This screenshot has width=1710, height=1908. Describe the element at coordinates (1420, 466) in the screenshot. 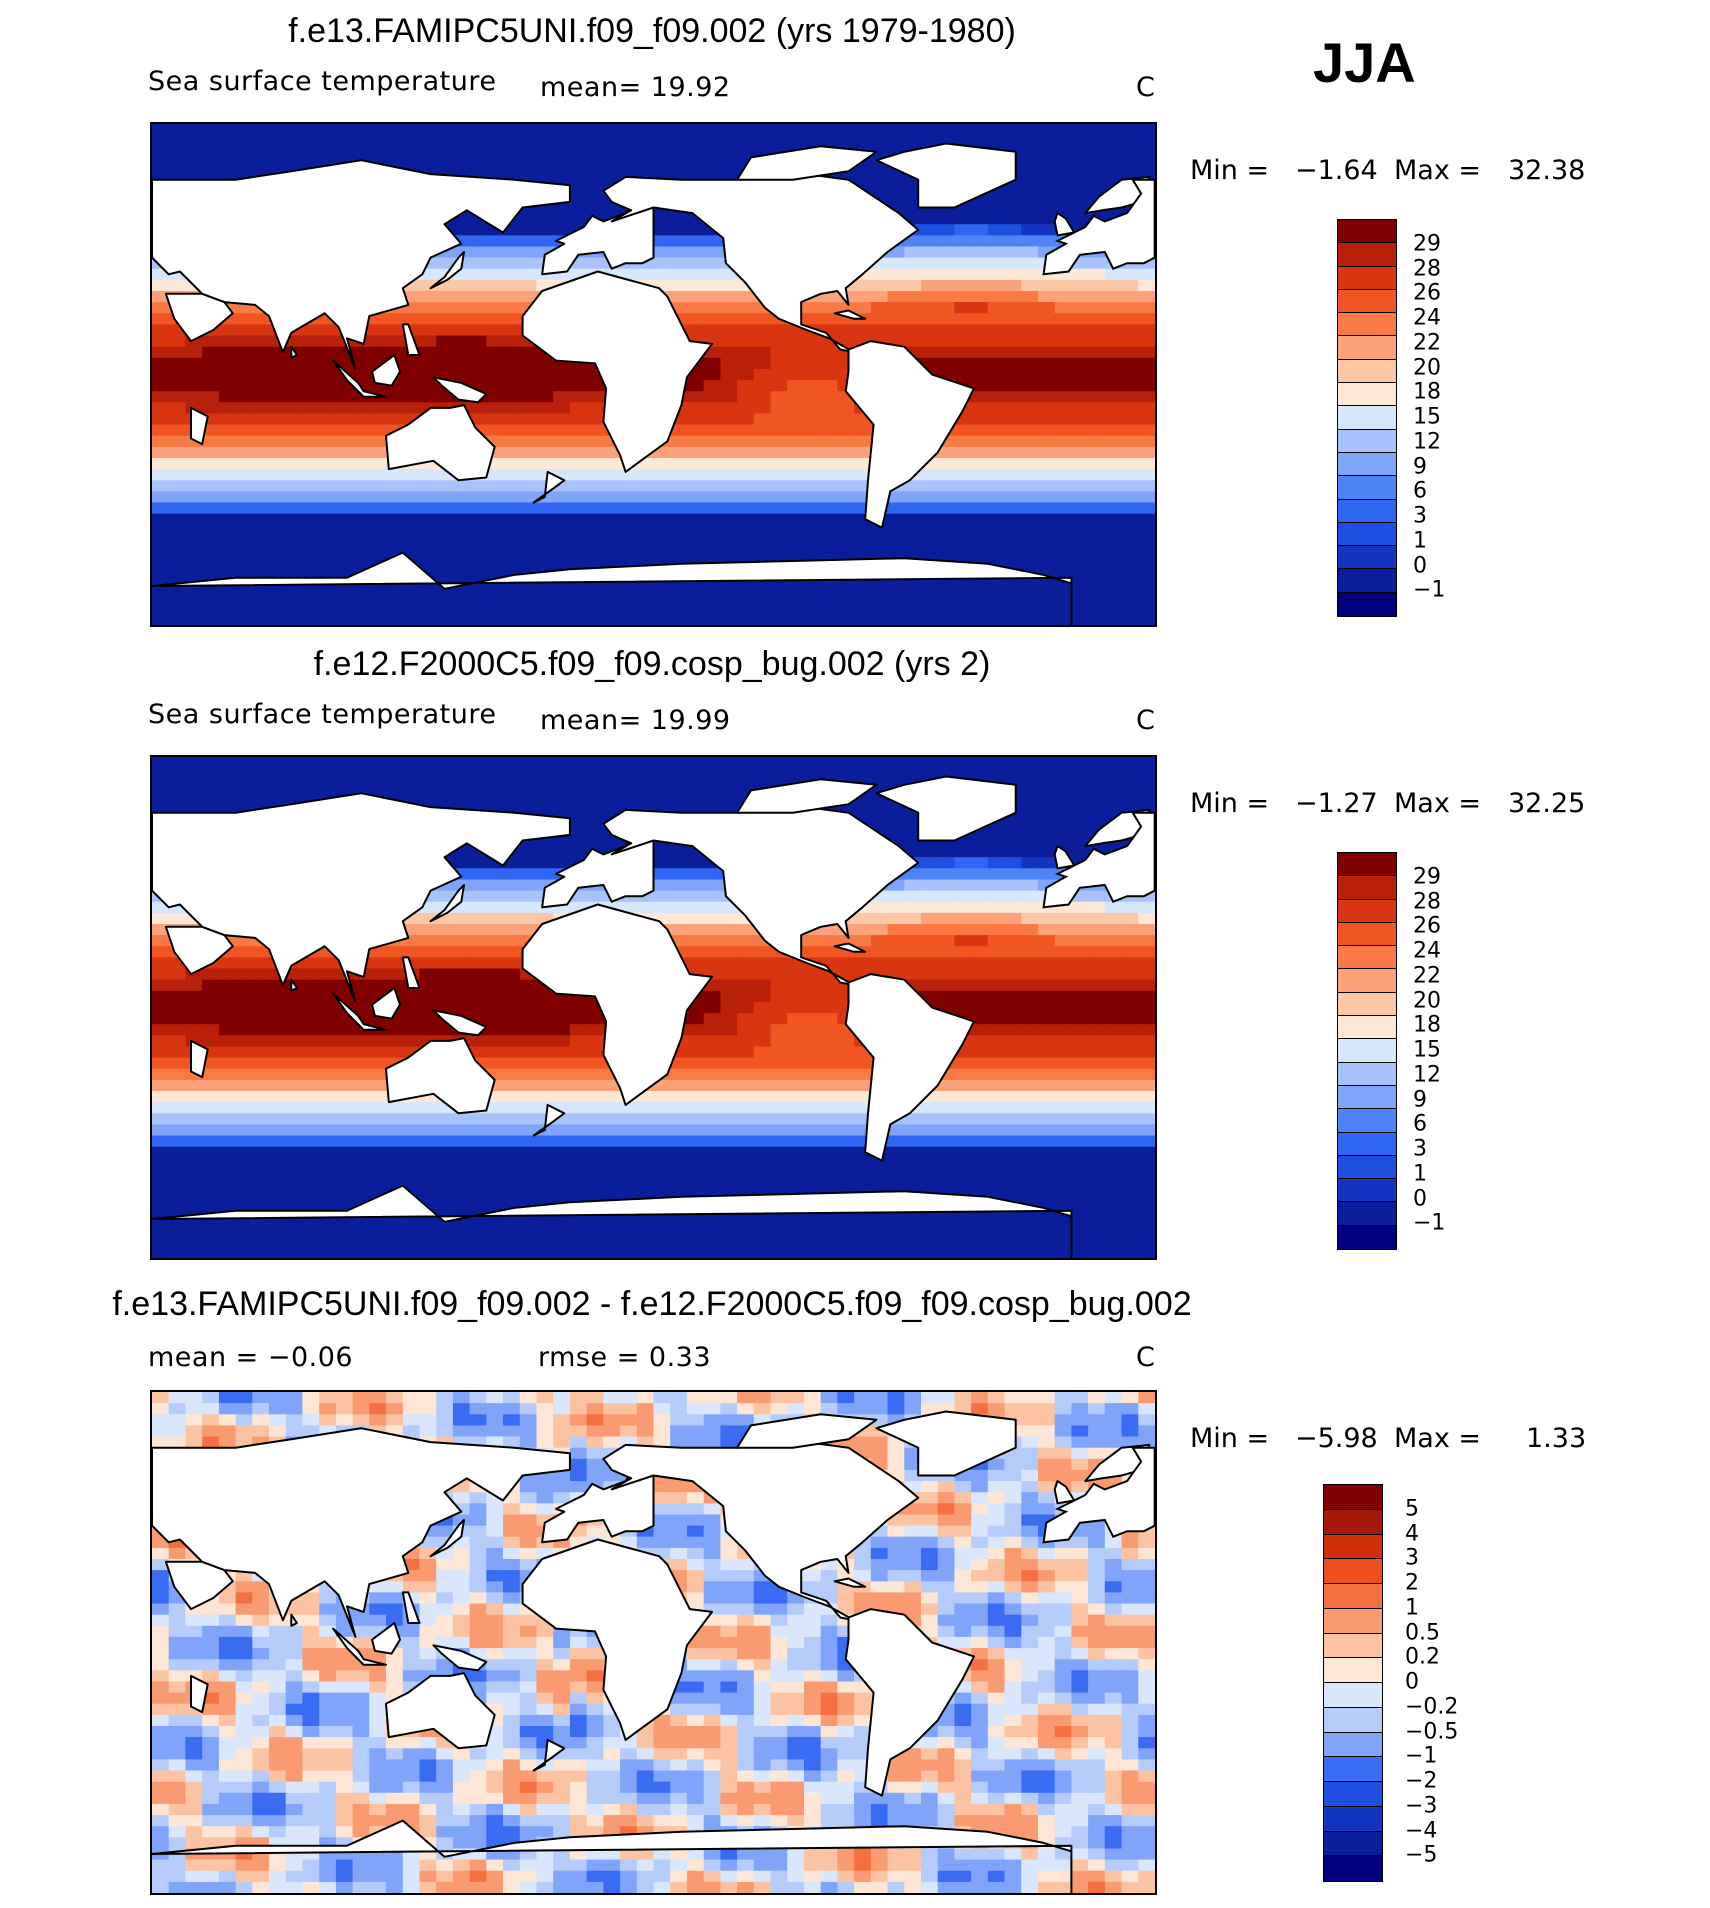

I see `colorbar-tick-label: 9` at that location.